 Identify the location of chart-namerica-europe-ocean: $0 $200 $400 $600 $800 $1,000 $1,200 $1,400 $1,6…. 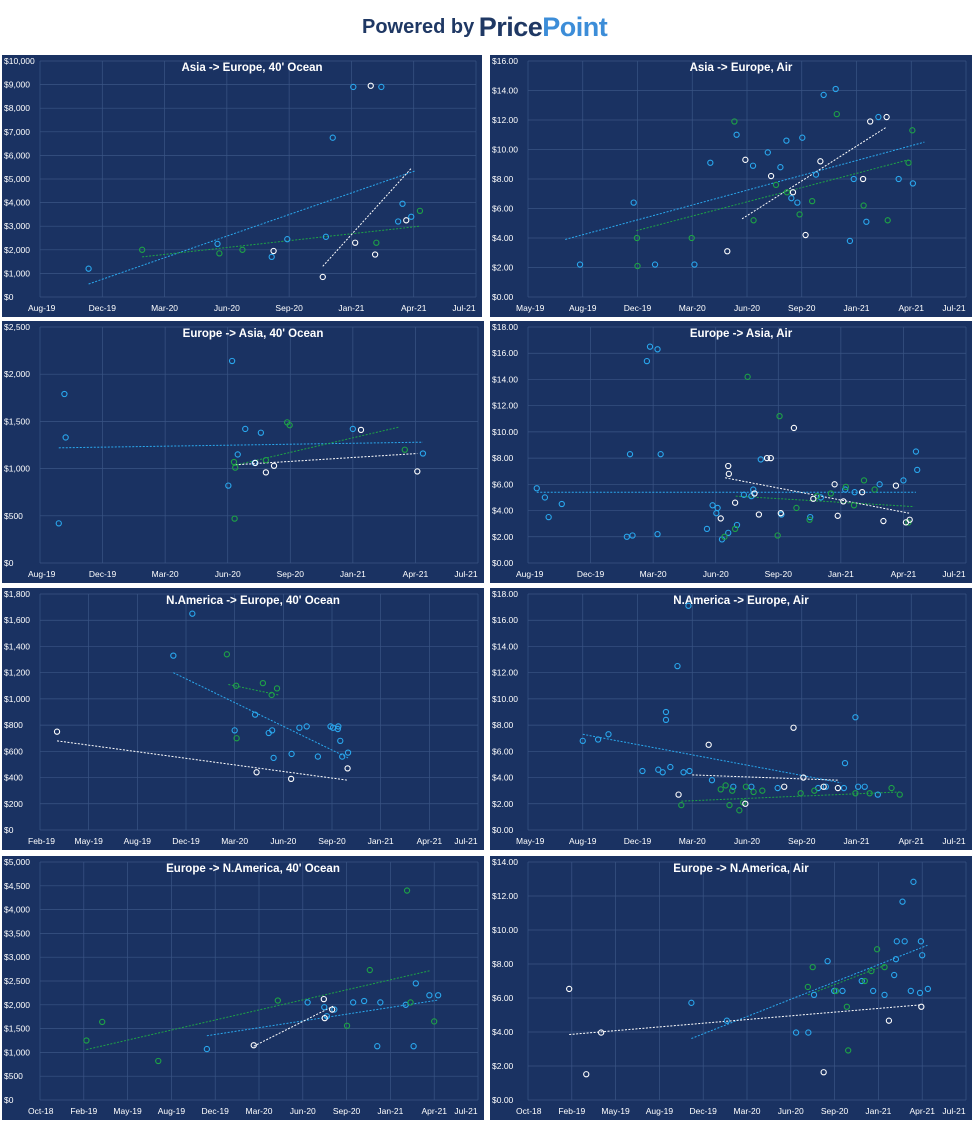
(243, 719).